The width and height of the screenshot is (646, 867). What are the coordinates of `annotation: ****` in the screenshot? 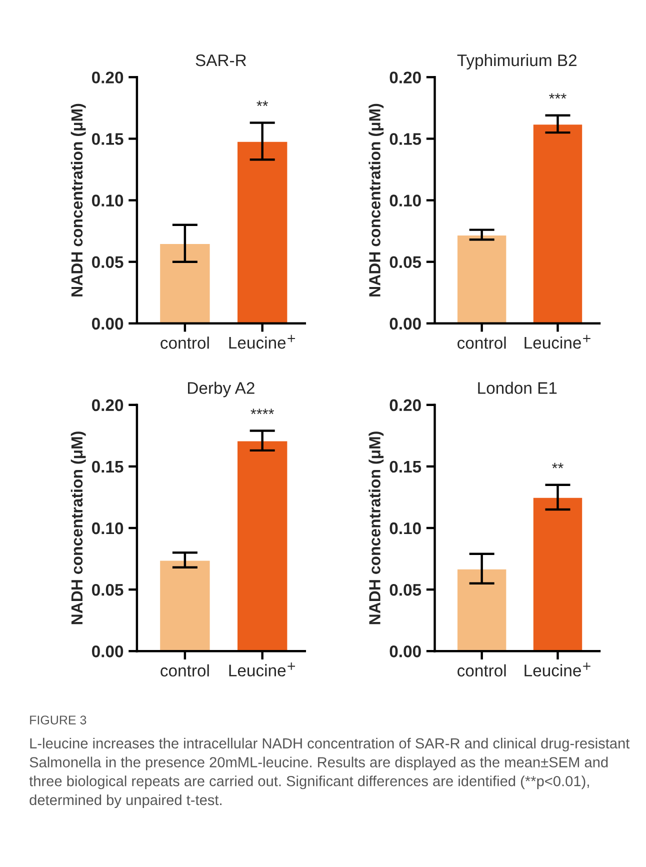 It's located at (262, 411).